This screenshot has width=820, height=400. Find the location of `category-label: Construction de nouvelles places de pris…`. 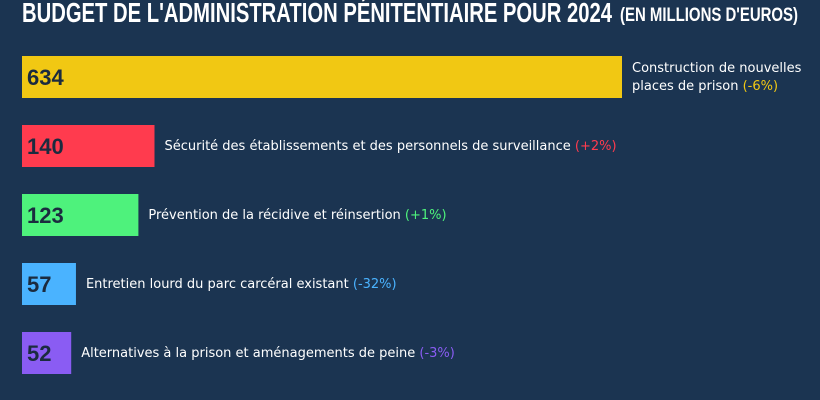

category-label: Construction de nouvelles places de pris… is located at coordinates (722, 78).